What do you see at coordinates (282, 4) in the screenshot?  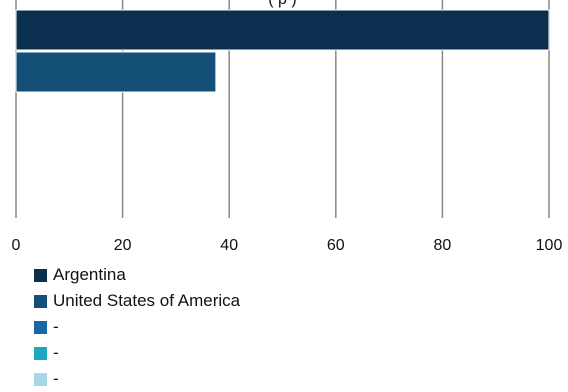 I see `chart-title-fragment: ( p )` at bounding box center [282, 4].